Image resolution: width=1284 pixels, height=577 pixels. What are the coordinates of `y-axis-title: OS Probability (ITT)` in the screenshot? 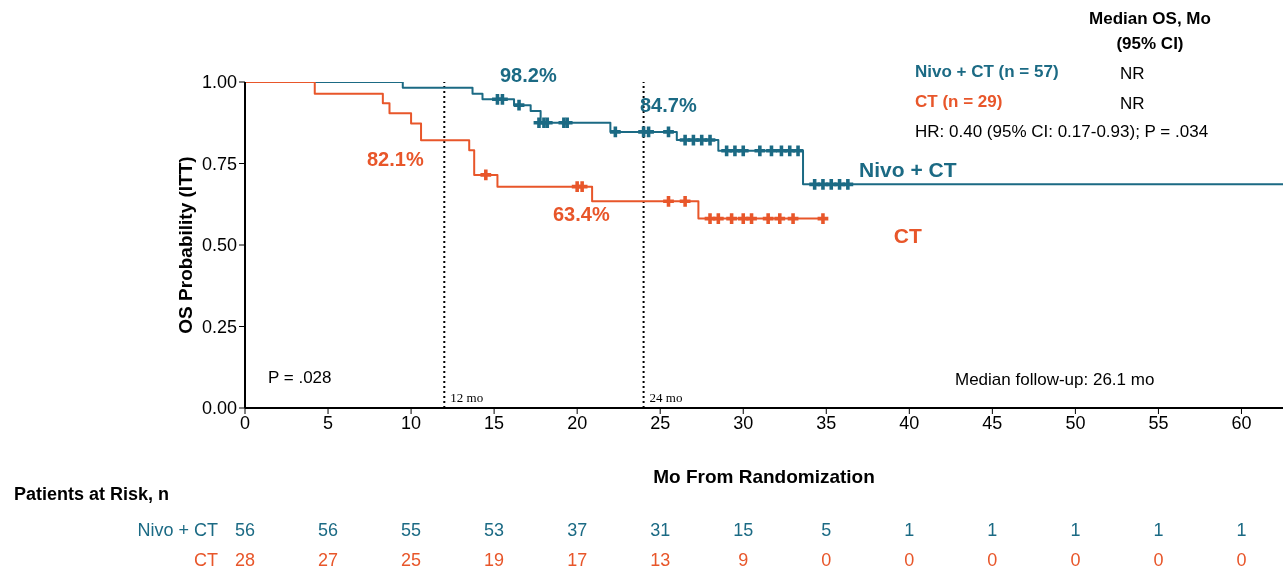 It's located at (185, 245).